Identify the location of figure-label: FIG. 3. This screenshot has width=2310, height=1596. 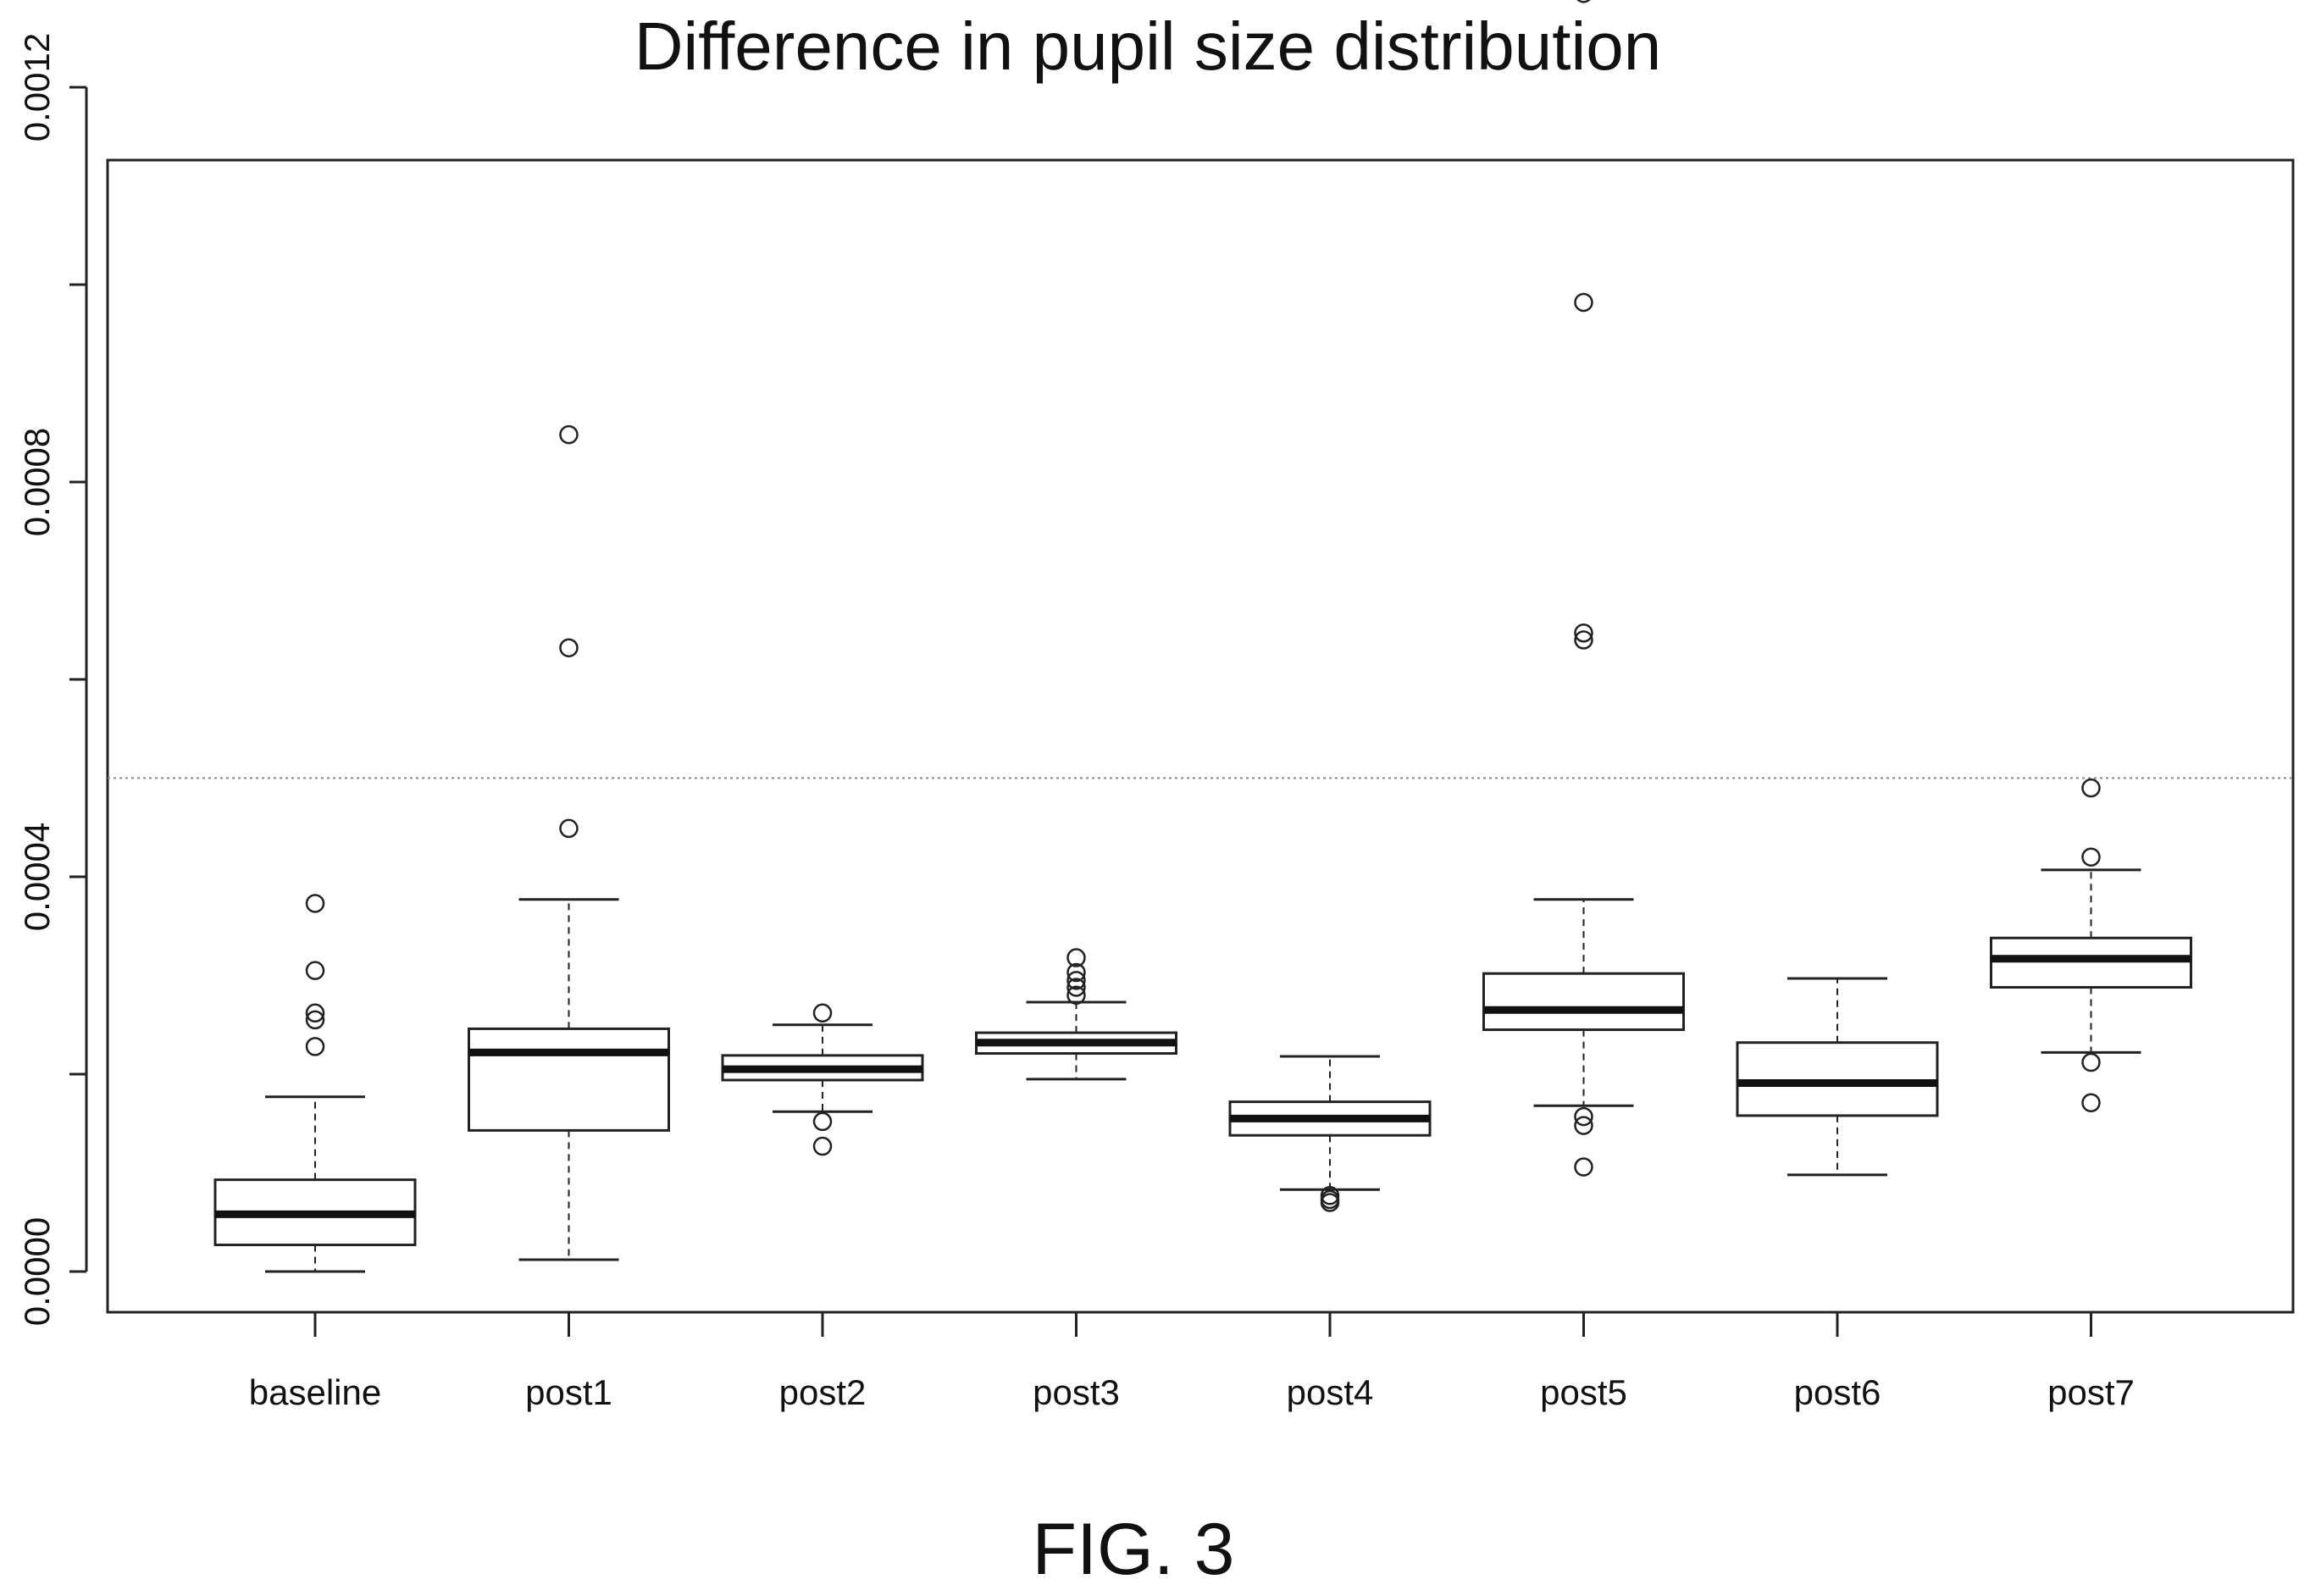
(1134, 1549).